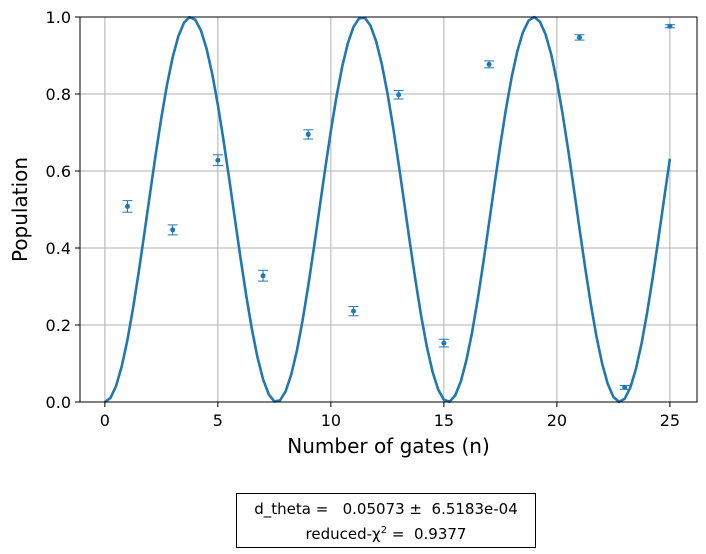 This screenshot has height=554, width=706. What do you see at coordinates (20, 209) in the screenshot?
I see `y-axis-label: Population` at bounding box center [20, 209].